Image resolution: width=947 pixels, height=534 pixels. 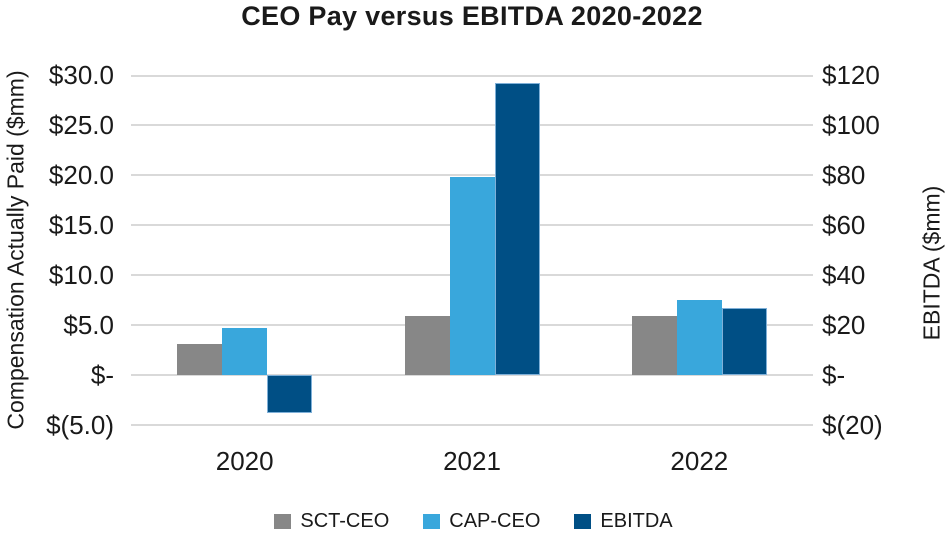 I want to click on bar-ebitda-2022, so click(x=744, y=341).